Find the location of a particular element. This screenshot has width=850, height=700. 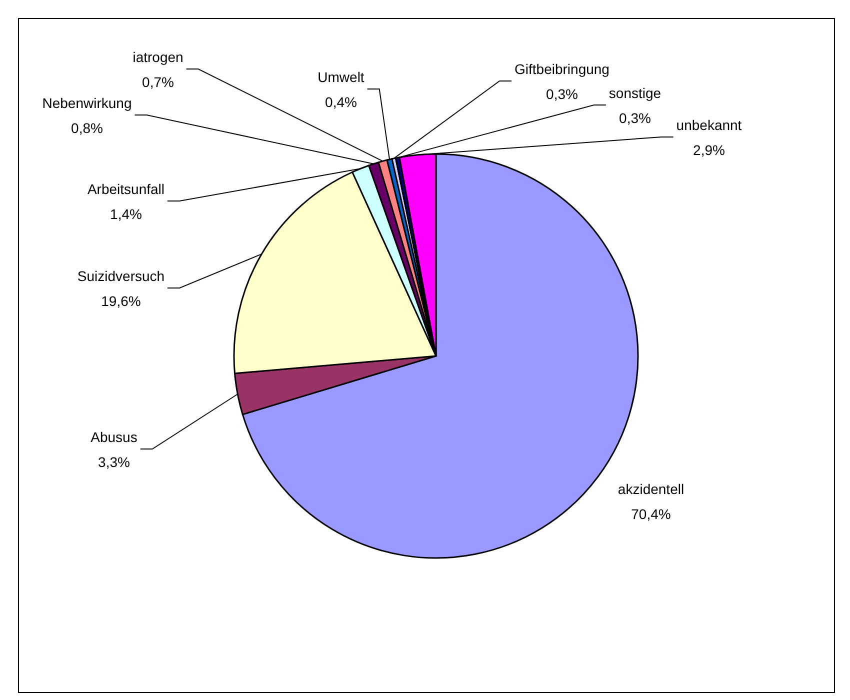

slice-label: Abusus is located at coordinates (114, 437).